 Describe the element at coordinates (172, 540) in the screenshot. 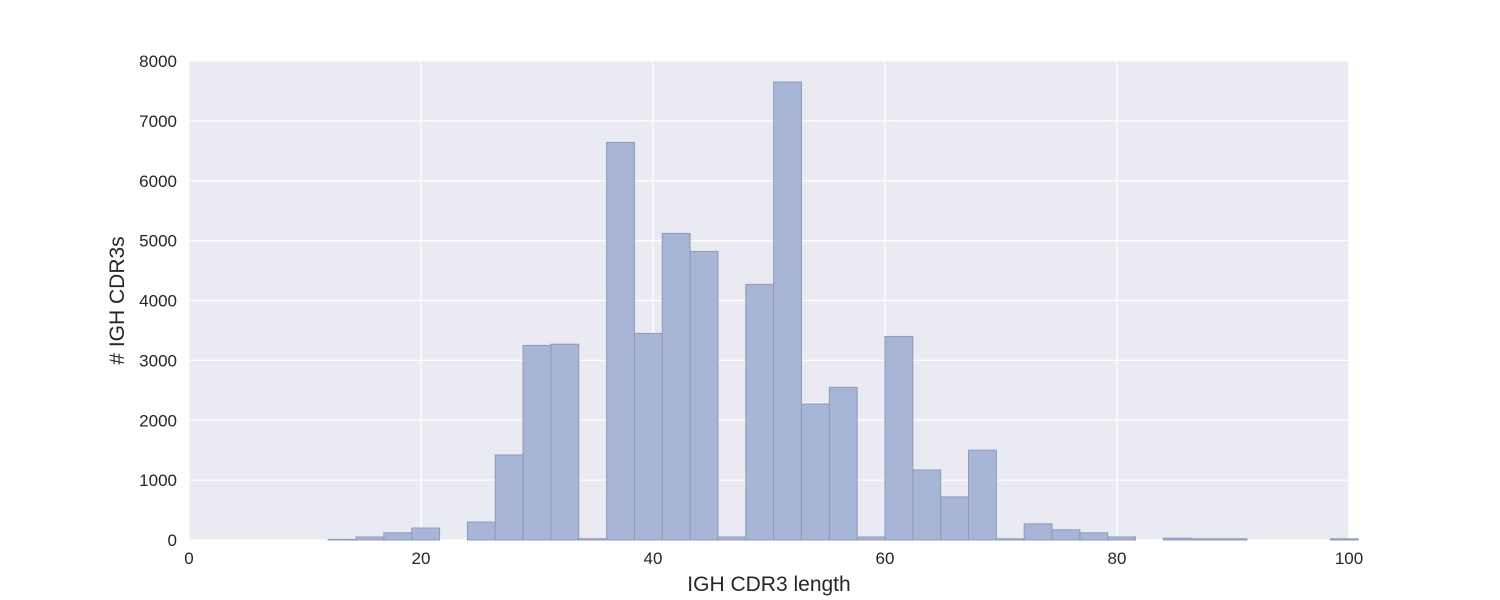

I see `y-tick-label: 0` at that location.